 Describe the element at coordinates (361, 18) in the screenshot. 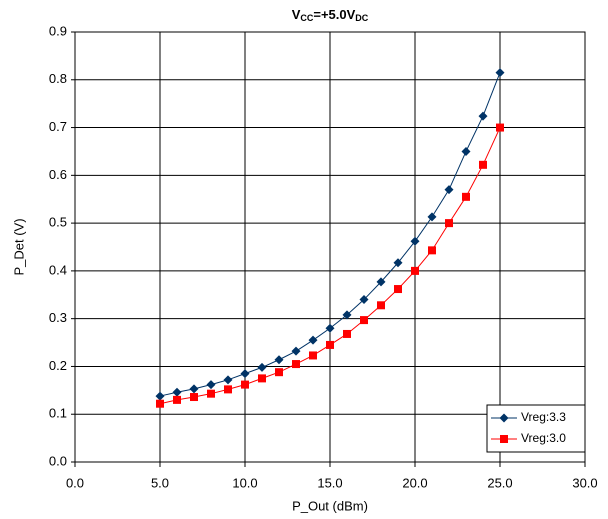

I see `title-part: DC` at that location.